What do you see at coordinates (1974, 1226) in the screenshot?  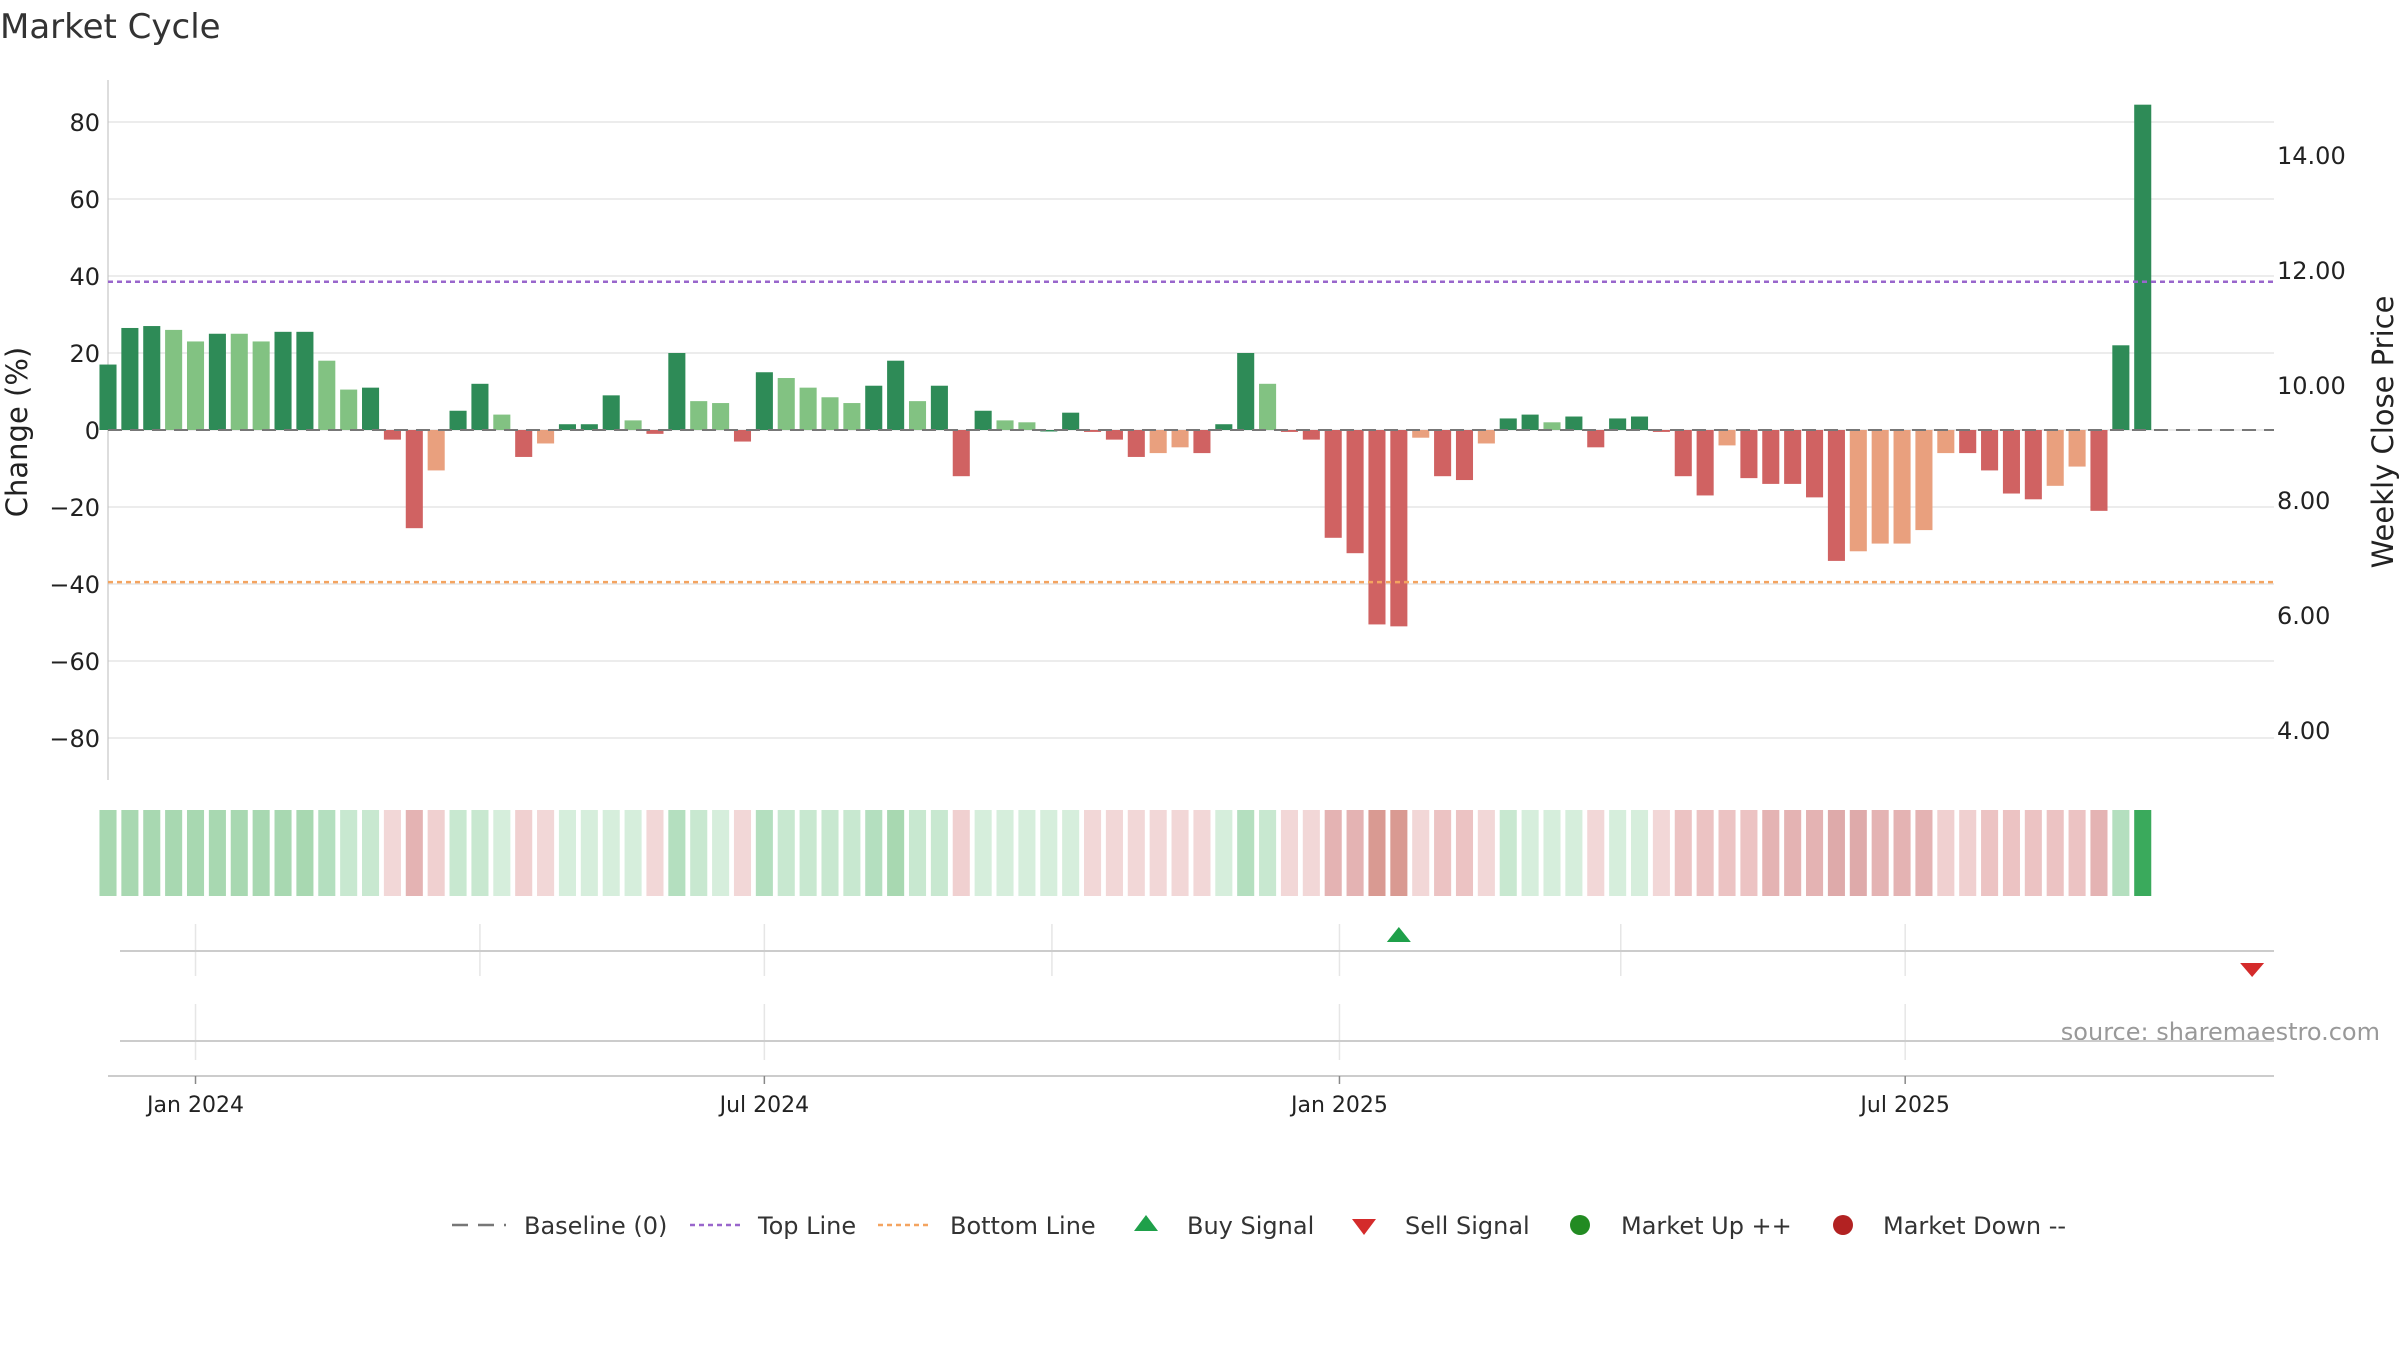 I see `legend-label: Market Down --` at bounding box center [1974, 1226].